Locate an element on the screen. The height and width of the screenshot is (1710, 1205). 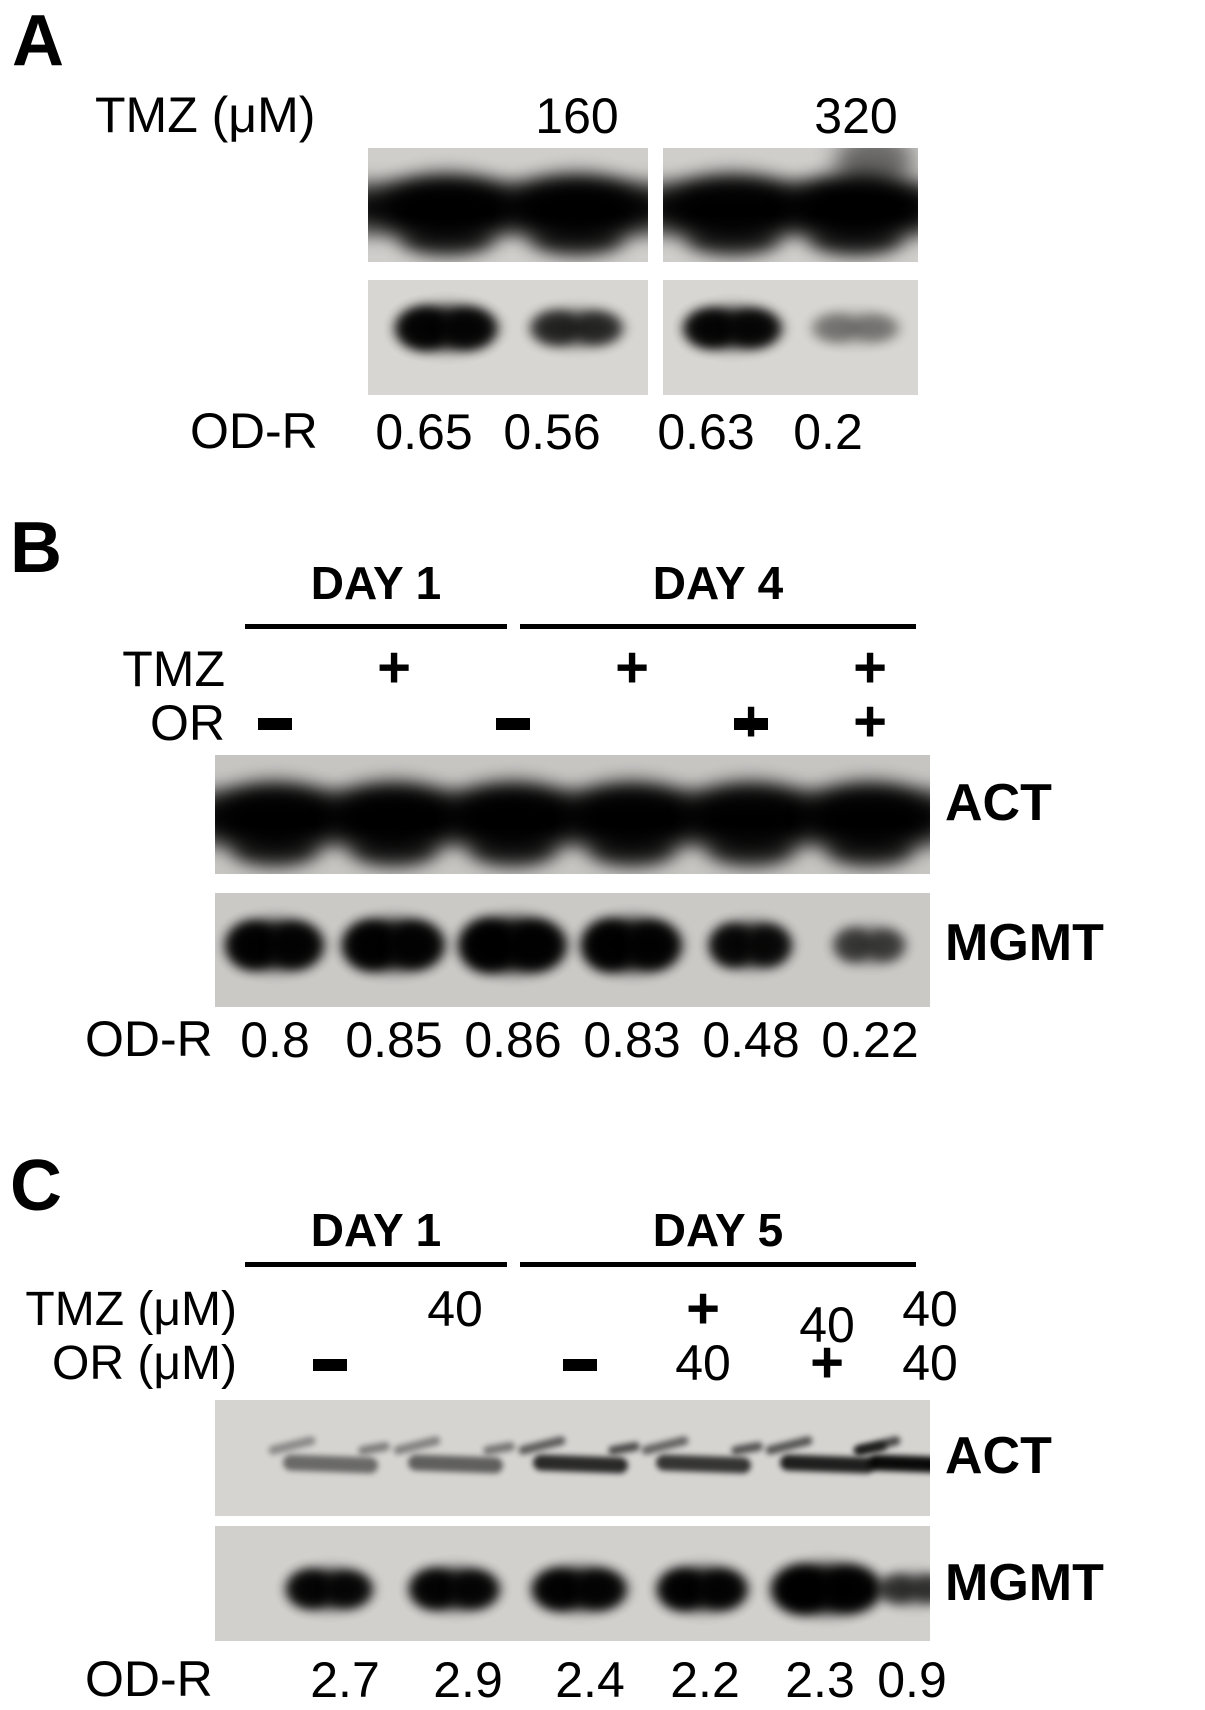
panel-a-mgmt-blot-right is located at coordinates (790, 337).